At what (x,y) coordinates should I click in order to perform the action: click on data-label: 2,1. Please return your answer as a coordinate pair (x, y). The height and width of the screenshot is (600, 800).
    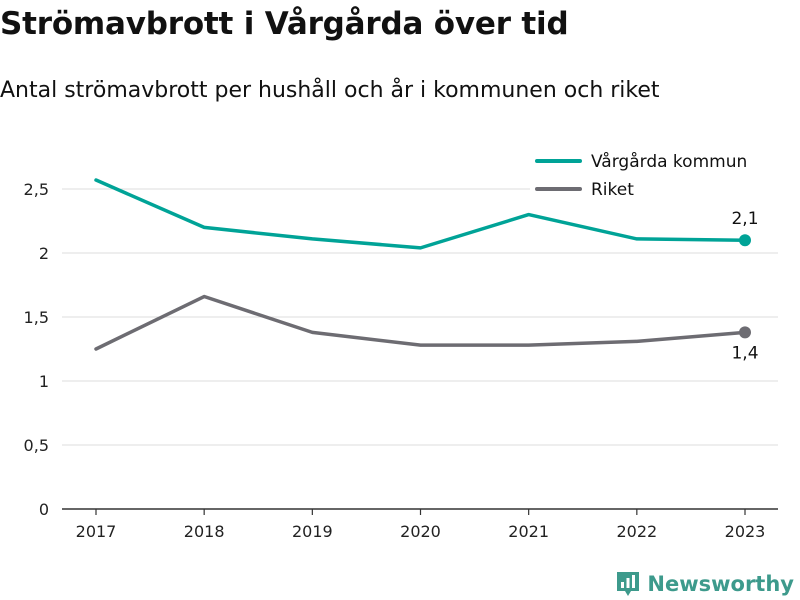
    Looking at the image, I should click on (744, 219).